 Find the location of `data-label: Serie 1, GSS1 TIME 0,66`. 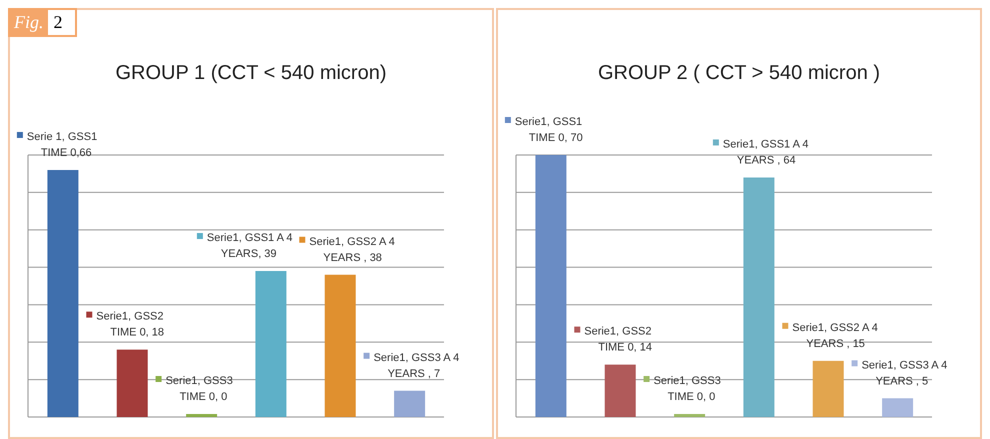

data-label: Serie 1, GSS1 TIME 0,66 is located at coordinates (62, 144).